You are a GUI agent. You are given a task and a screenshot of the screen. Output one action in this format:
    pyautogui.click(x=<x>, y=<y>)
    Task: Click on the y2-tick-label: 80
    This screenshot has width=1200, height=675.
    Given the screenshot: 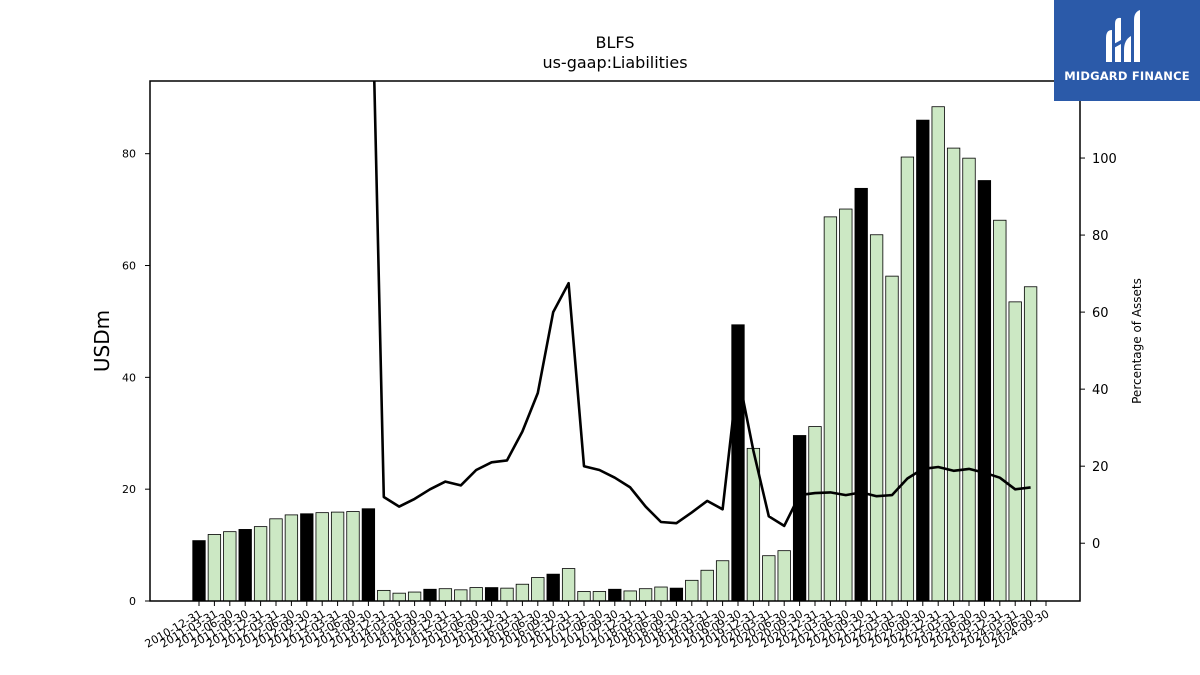 What is the action you would take?
    pyautogui.click(x=1100, y=236)
    